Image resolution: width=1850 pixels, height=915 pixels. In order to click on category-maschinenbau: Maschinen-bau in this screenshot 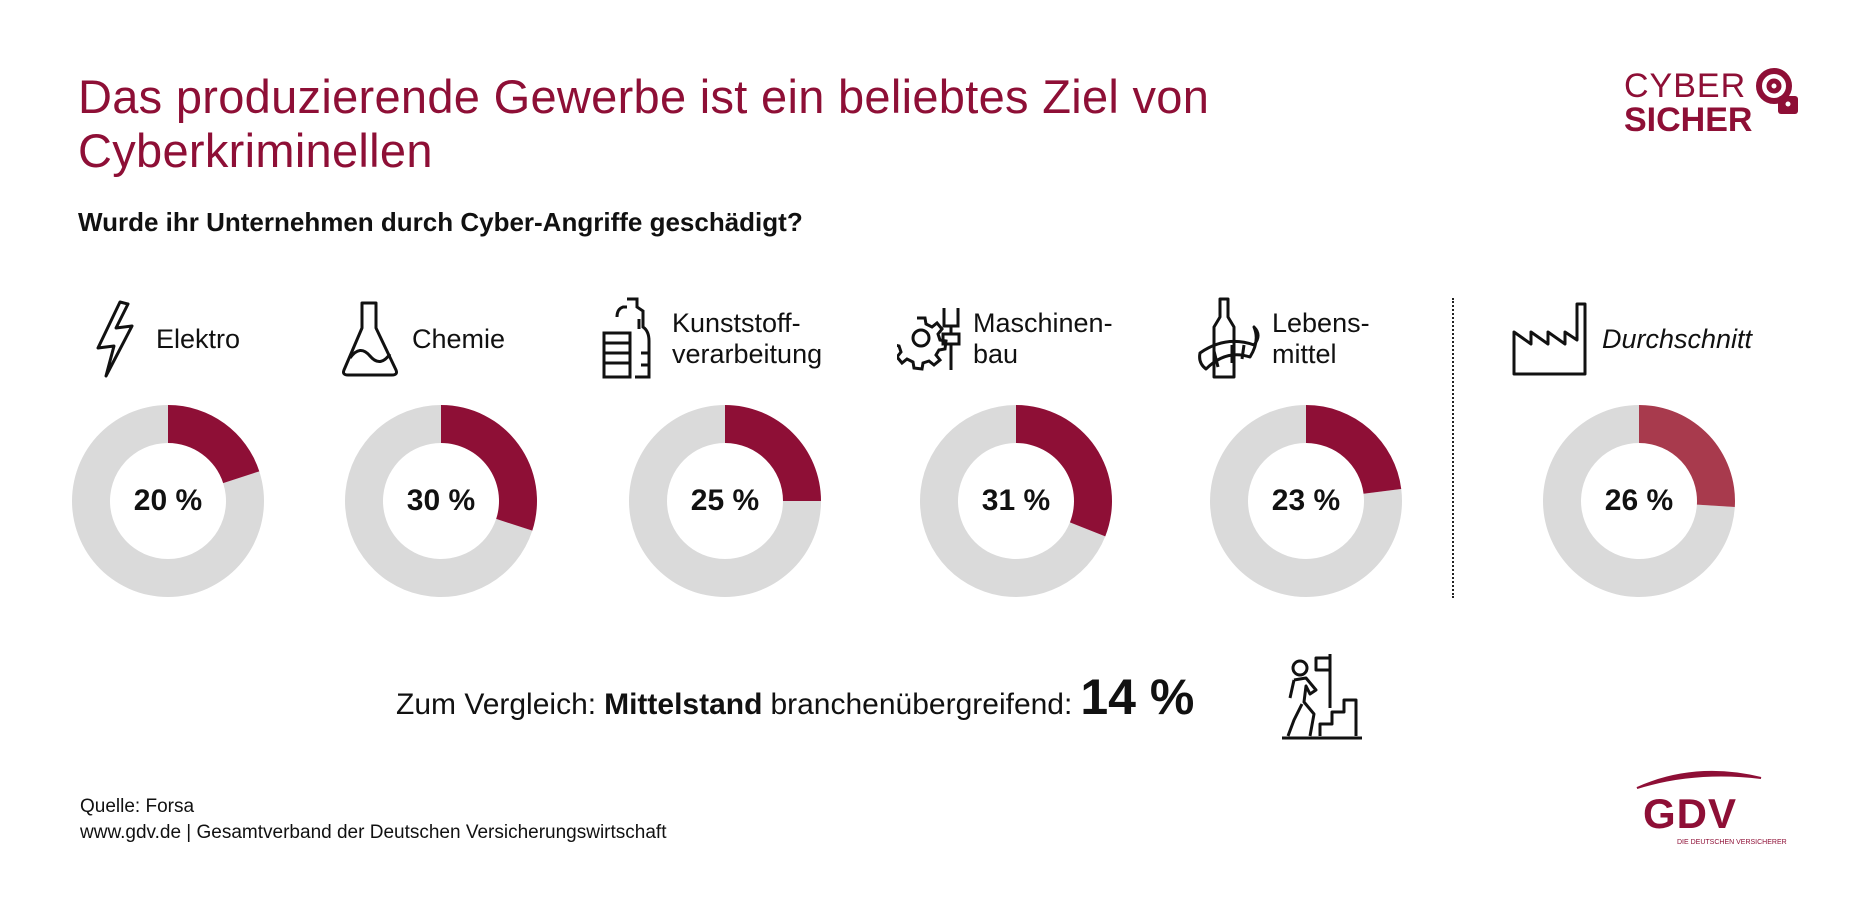, I will do `click(1005, 339)`.